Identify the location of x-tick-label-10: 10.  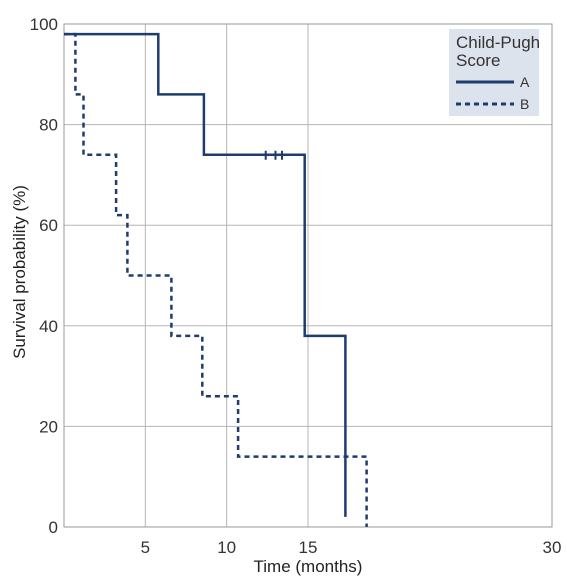
(226, 547).